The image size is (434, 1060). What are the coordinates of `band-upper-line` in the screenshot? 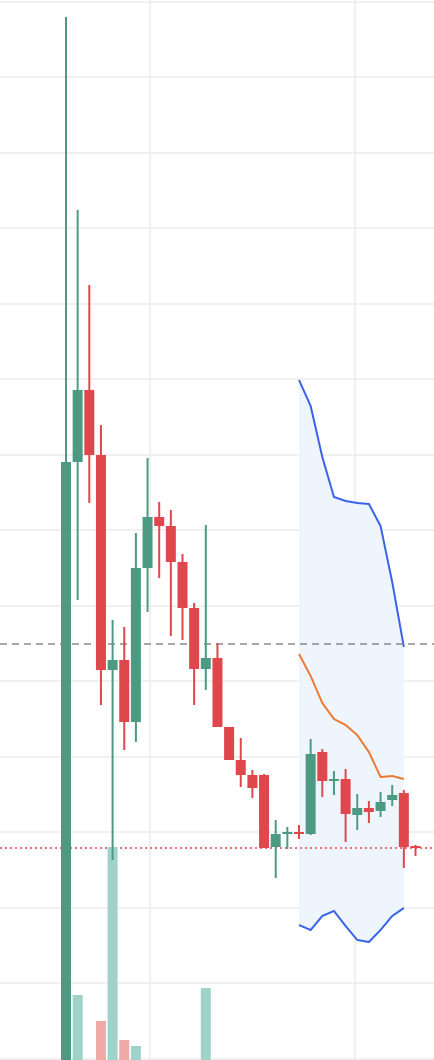 It's located at (351, 513).